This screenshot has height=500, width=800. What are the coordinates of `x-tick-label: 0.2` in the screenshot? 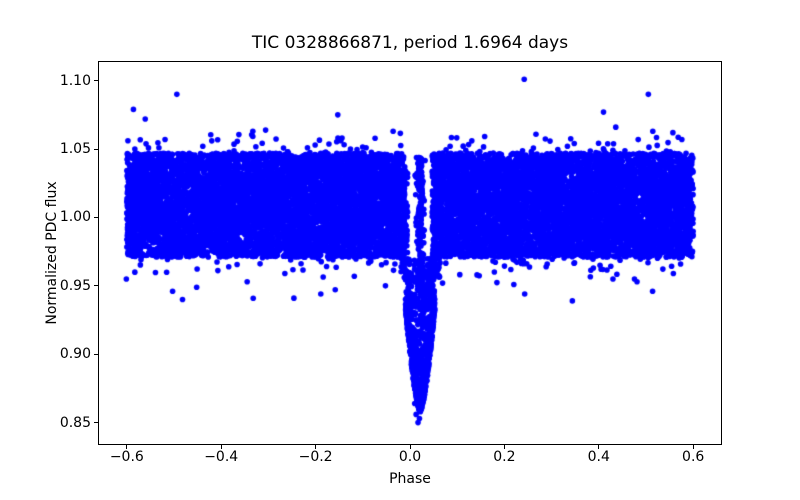 It's located at (504, 457).